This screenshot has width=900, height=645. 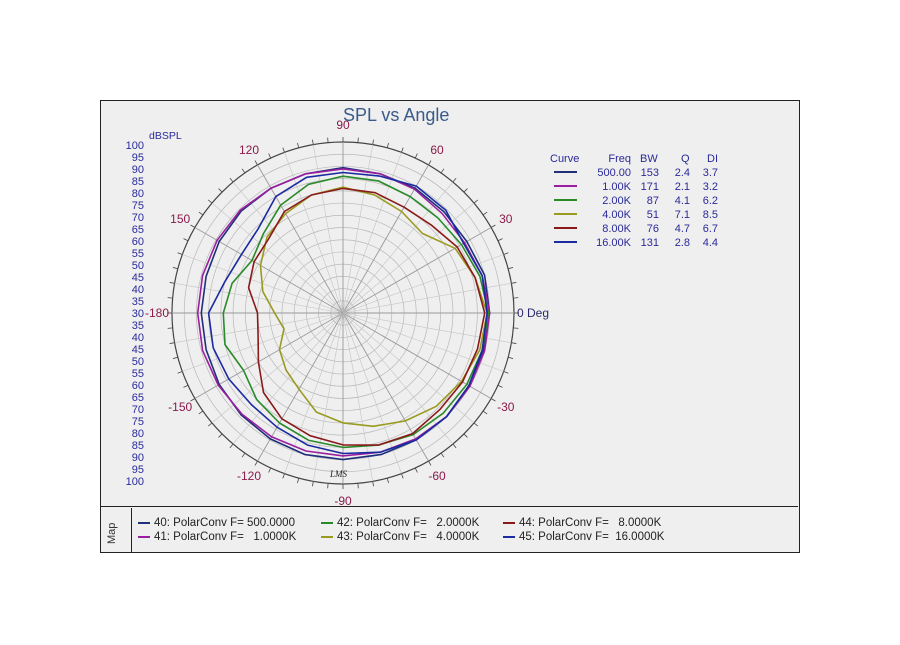 I want to click on legend-freq: 16.00K, so click(x=614, y=243).